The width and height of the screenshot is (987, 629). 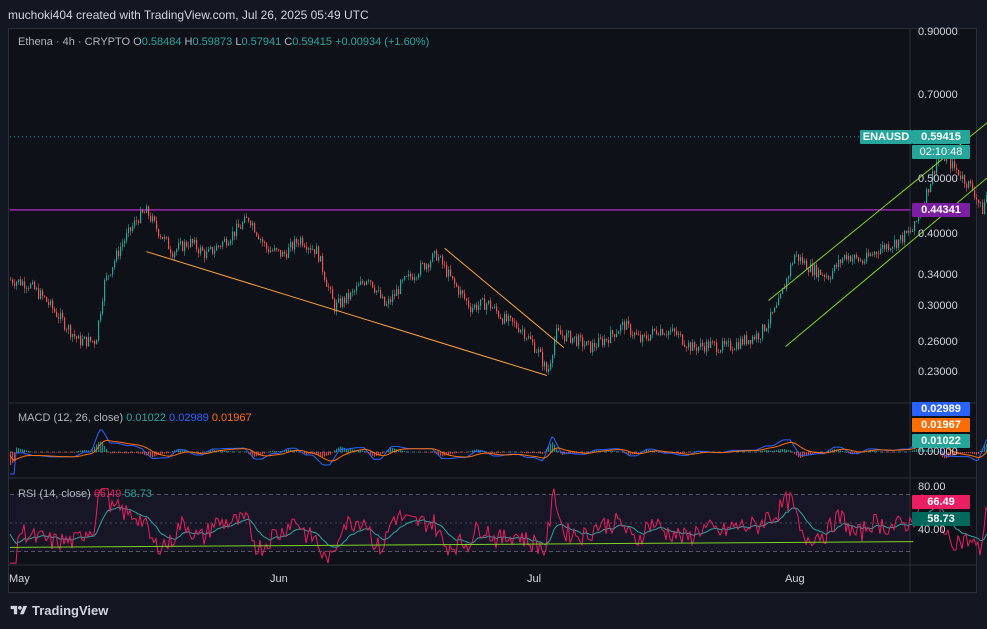 What do you see at coordinates (54, 494) in the screenshot?
I see `rsi-label: RSI (14, close)` at bounding box center [54, 494].